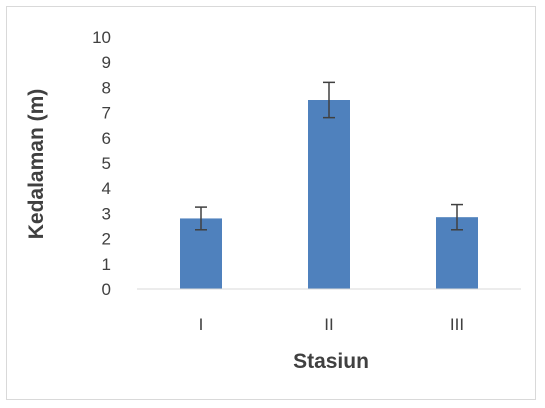 This screenshot has width=545, height=408. Describe the element at coordinates (457, 217) in the screenshot. I see `error-bar-III` at that location.